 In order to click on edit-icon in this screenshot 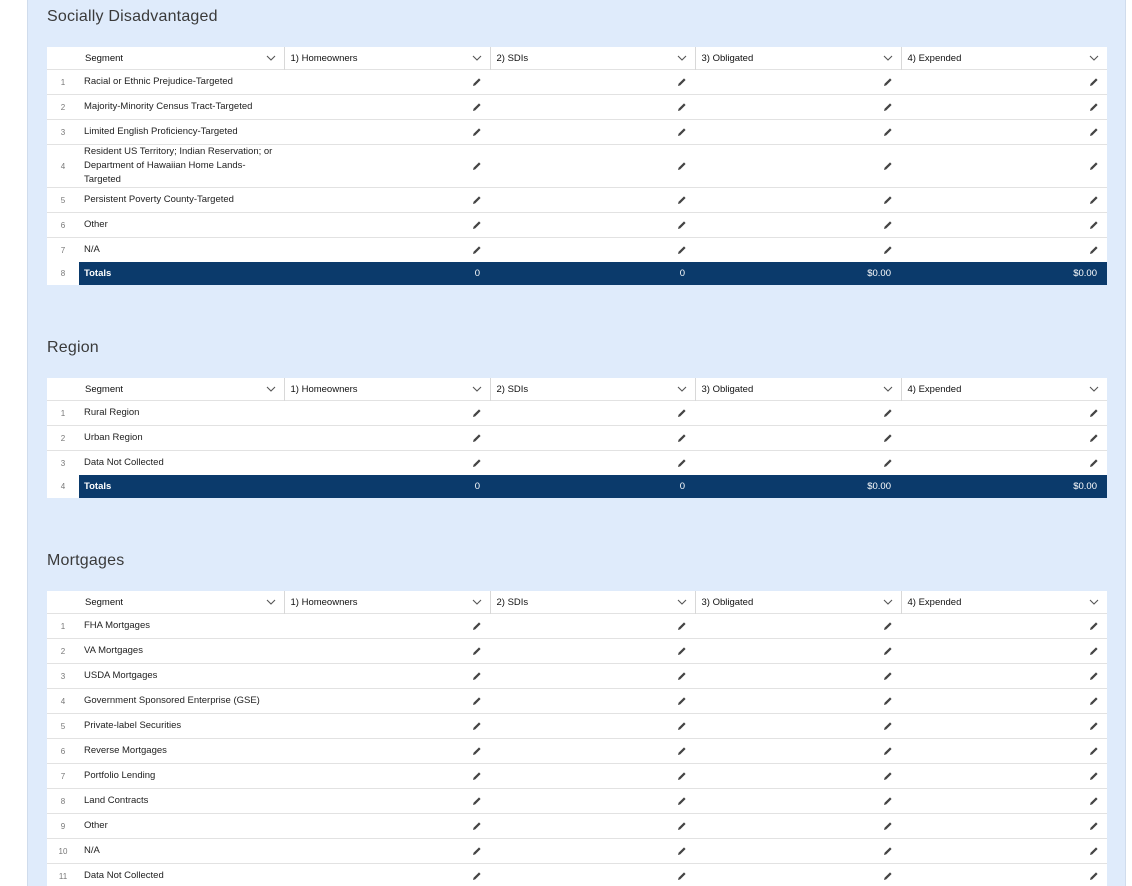, I will do `click(477, 463)`.